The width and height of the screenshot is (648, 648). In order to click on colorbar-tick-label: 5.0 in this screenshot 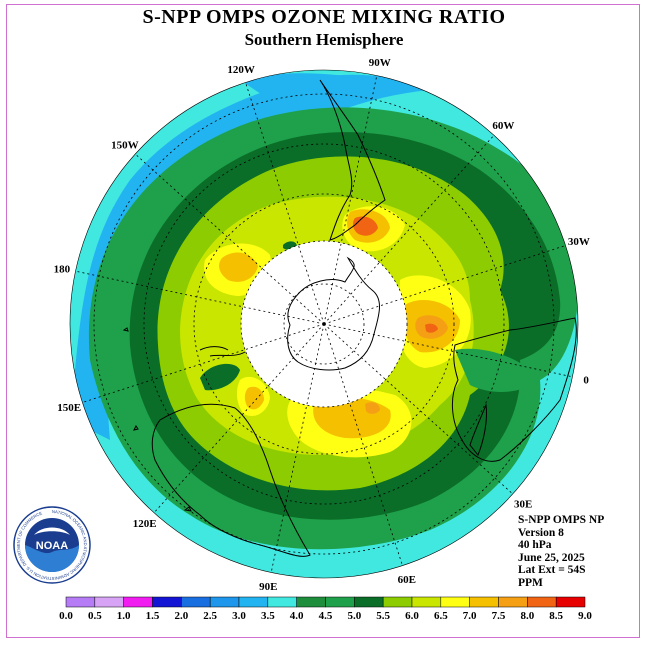, I will do `click(354, 616)`.